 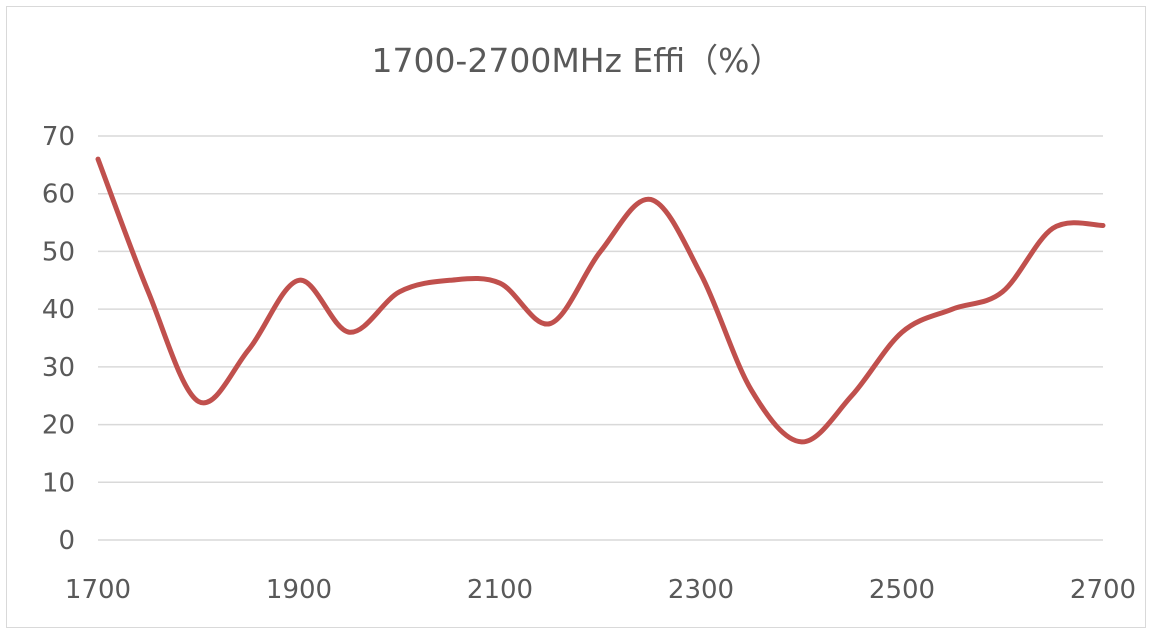 I want to click on y-tick-label: 0, so click(x=66, y=541).